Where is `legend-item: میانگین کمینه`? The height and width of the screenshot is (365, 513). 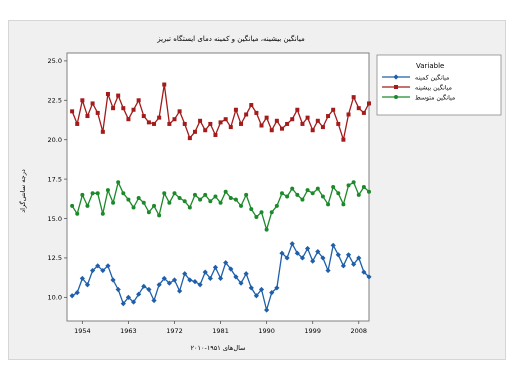 legend-item: میانگین کمینه is located at coordinates (415, 77).